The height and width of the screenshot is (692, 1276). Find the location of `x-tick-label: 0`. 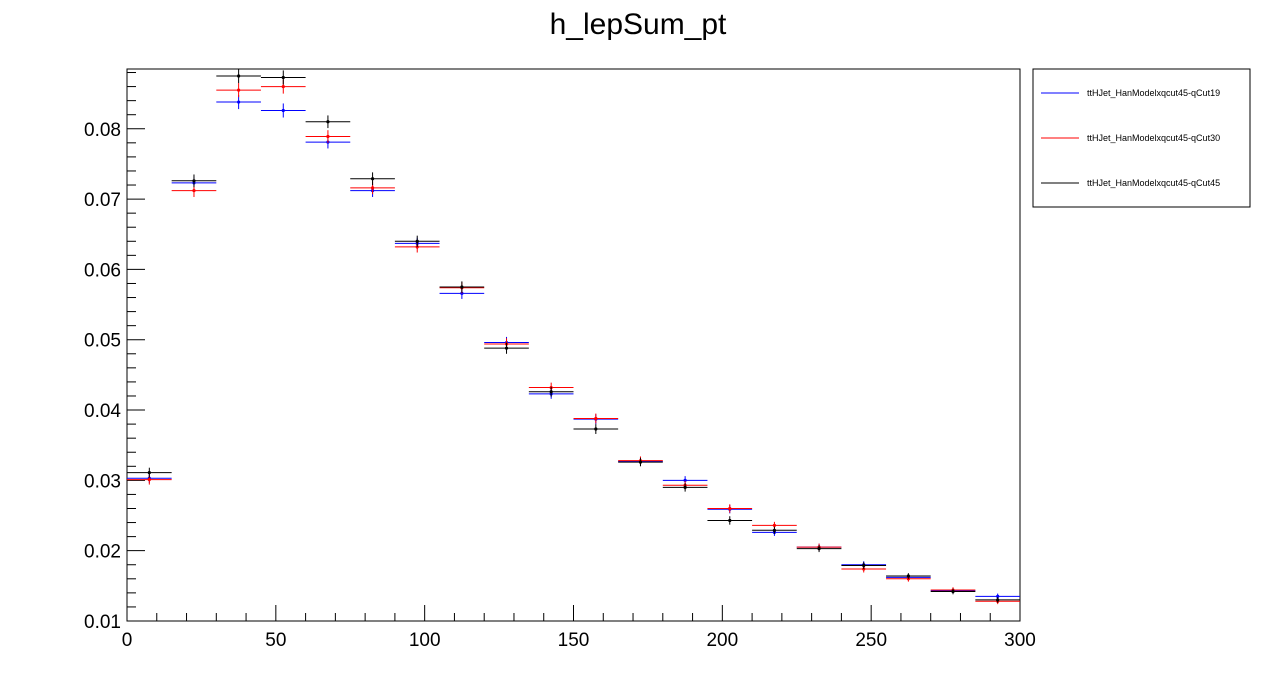

x-tick-label: 0 is located at coordinates (127, 640).